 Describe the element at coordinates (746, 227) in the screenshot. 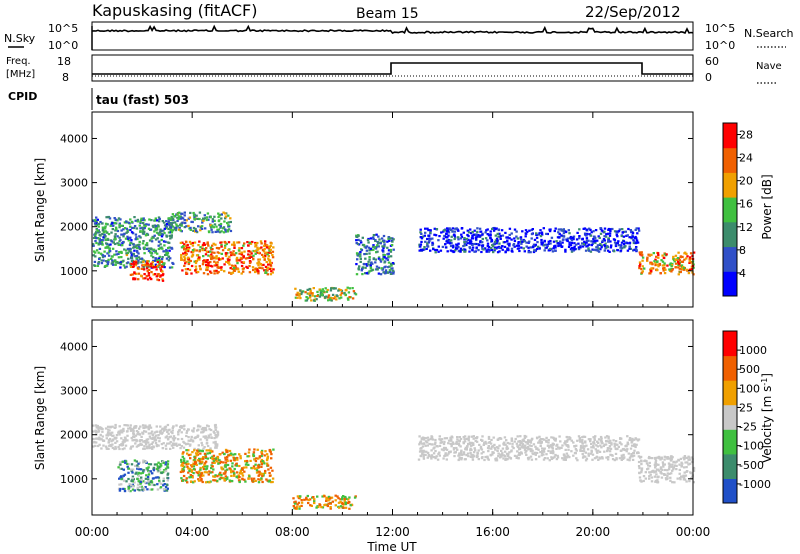

I see `colorbar-tick-label: 12` at that location.